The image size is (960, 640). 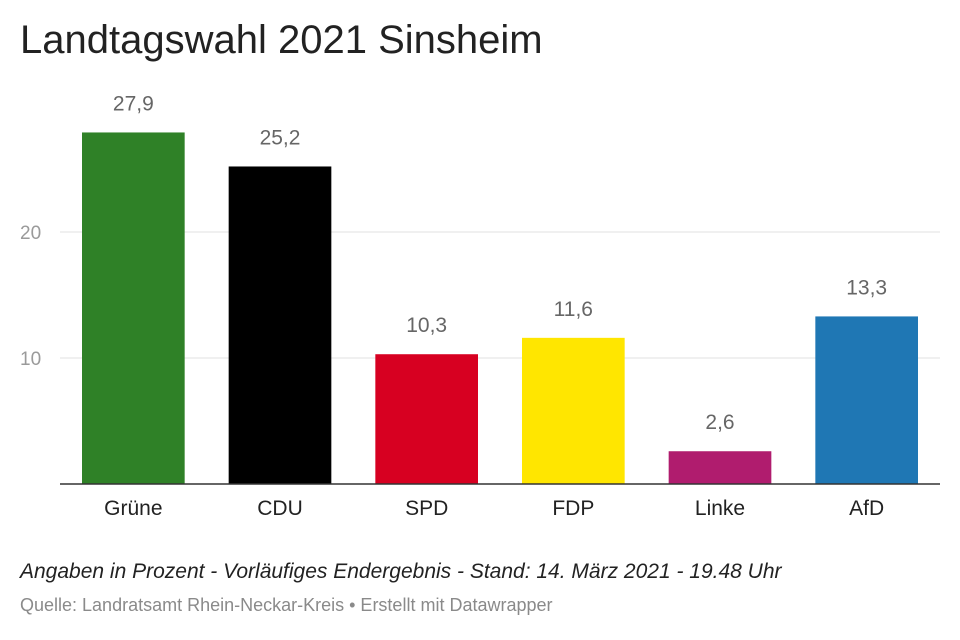 What do you see at coordinates (426, 419) in the screenshot?
I see `bar-spd` at bounding box center [426, 419].